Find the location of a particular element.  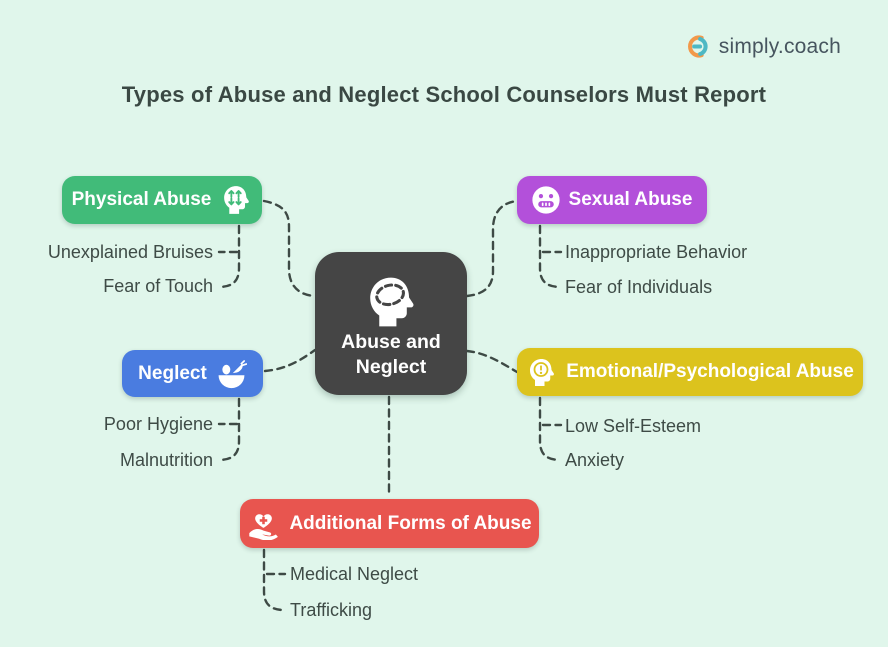

node-additional-forms-of-abuse: Additional Forms of Abuse is located at coordinates (389, 523).